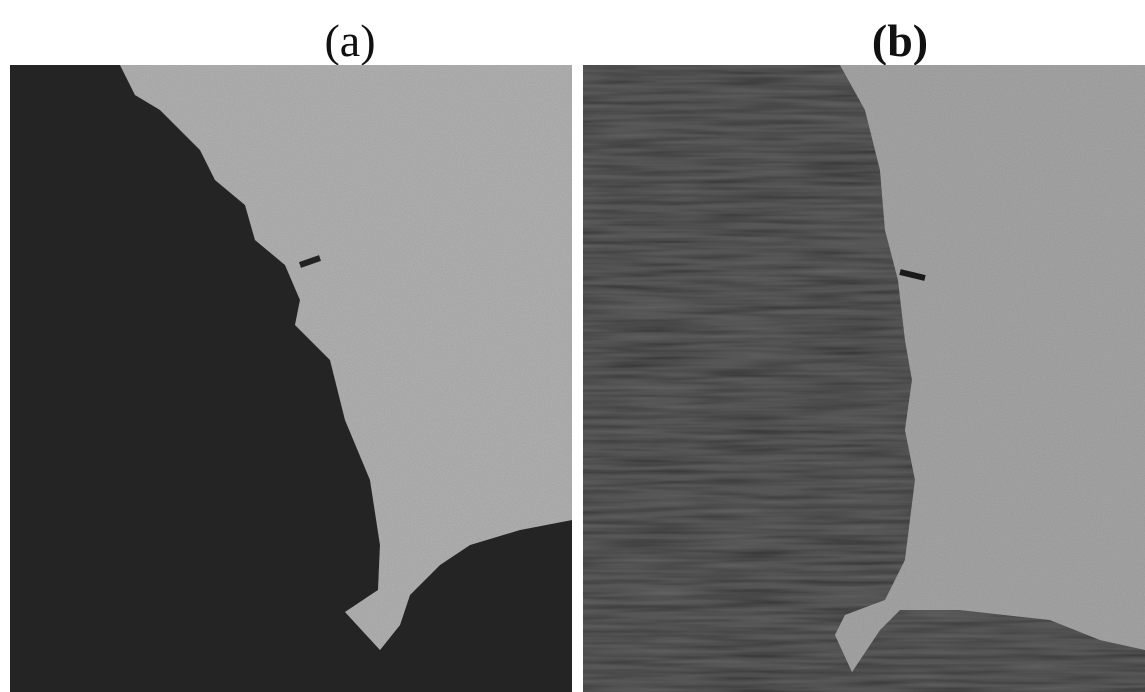  What do you see at coordinates (349, 40) in the screenshot?
I see `panel-label: (a)` at bounding box center [349, 40].